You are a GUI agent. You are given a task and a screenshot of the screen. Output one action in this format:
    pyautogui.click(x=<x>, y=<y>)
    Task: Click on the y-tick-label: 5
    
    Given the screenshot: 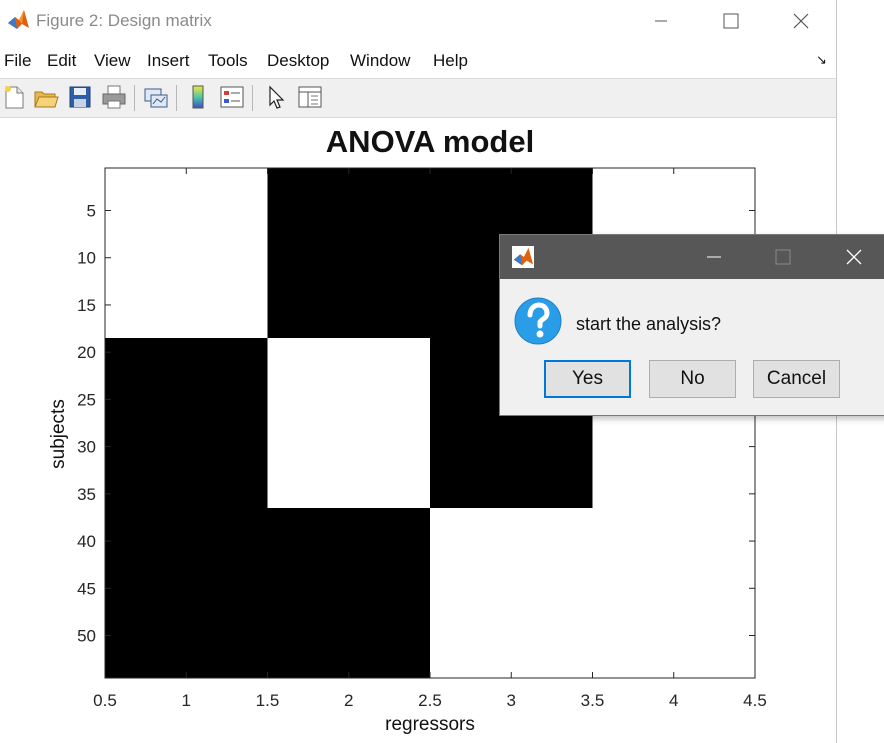 What is the action you would take?
    pyautogui.click(x=91, y=211)
    